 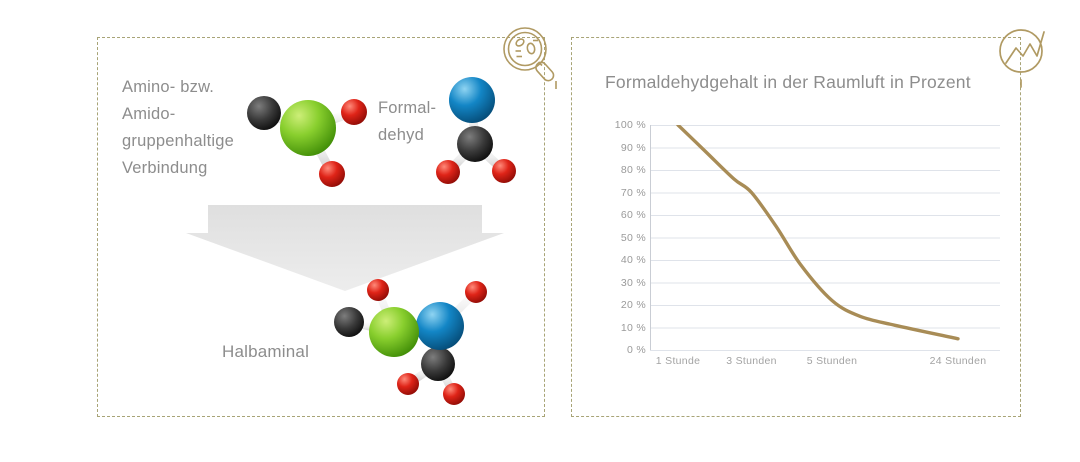 What do you see at coordinates (1023, 57) in the screenshot?
I see `trend-chart-icon` at bounding box center [1023, 57].